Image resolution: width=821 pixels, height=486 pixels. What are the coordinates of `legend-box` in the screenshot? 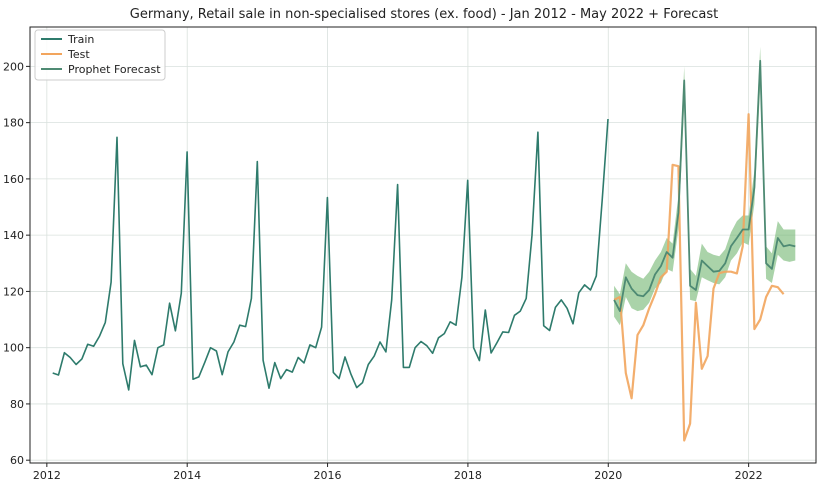 It's located at (100, 55).